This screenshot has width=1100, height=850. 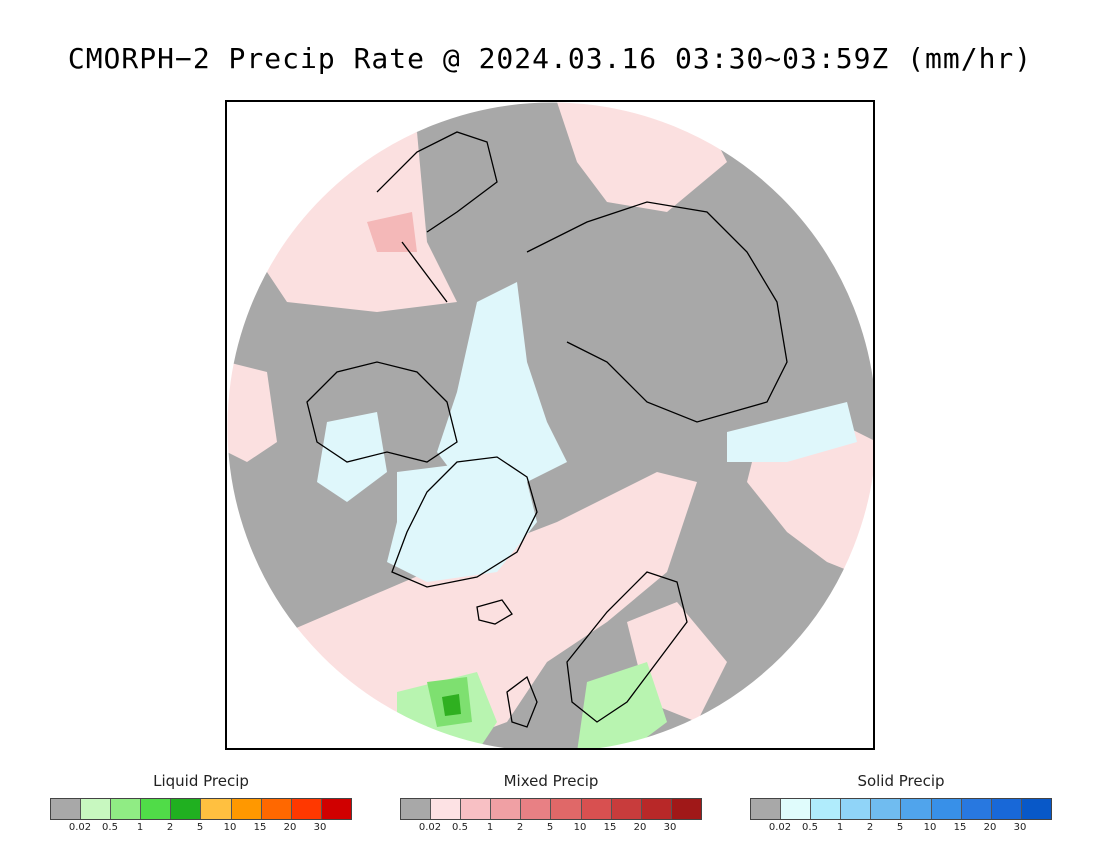 What do you see at coordinates (352, 457) in the screenshot?
I see `solid-precip-region-canada` at bounding box center [352, 457].